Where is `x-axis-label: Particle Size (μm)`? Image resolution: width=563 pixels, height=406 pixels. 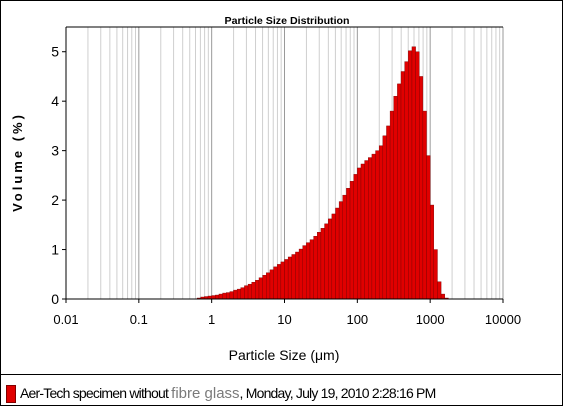 x-axis-label: Particle Size (μm) is located at coordinates (284, 355).